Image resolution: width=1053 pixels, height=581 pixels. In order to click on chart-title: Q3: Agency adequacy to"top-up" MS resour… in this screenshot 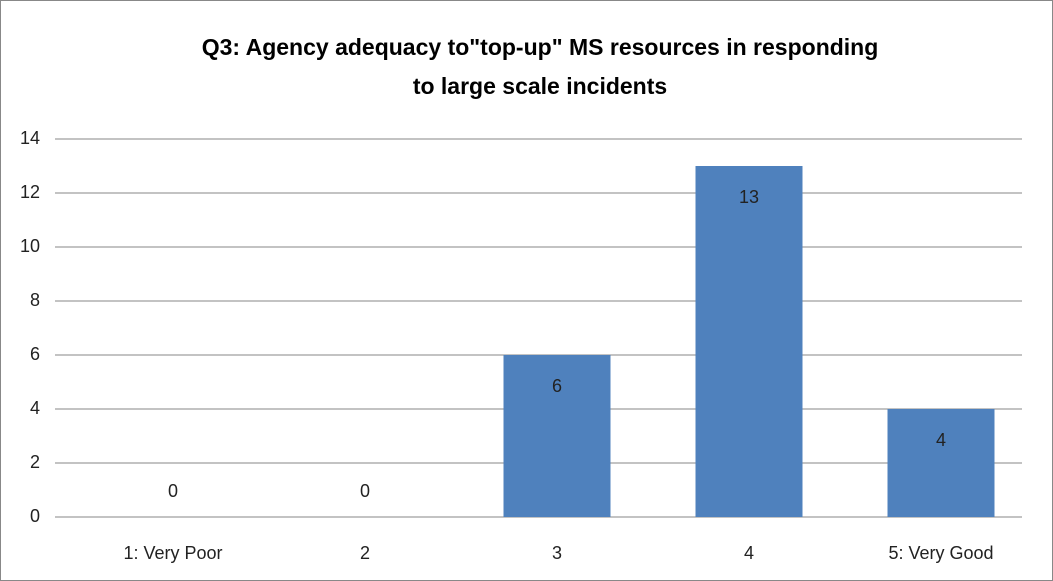, I will do `click(540, 47)`.